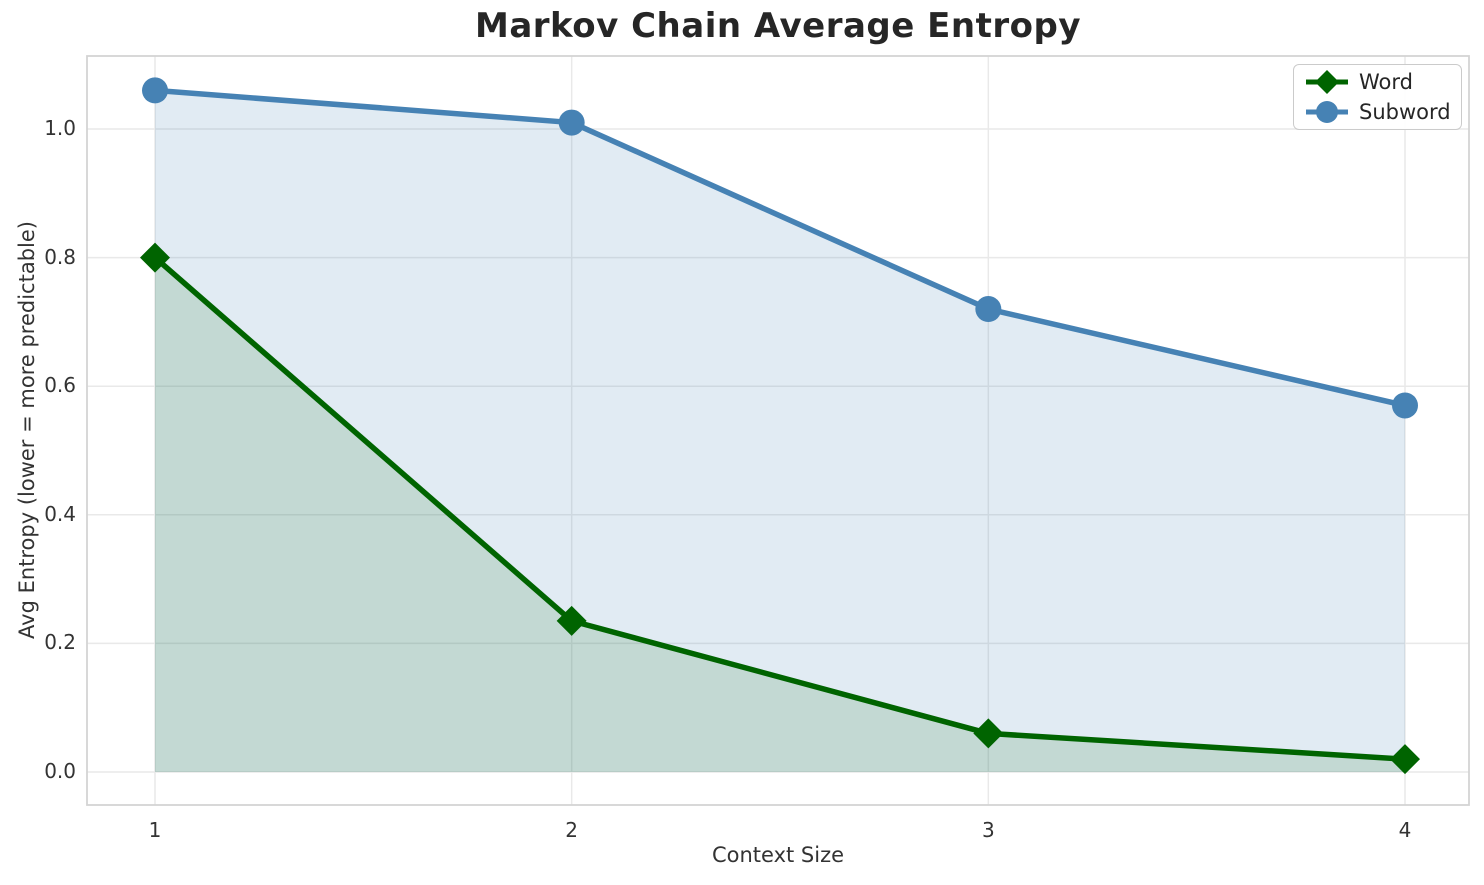 This screenshot has height=885, width=1484. I want to click on y-tick-label: 0.0, so click(60, 771).